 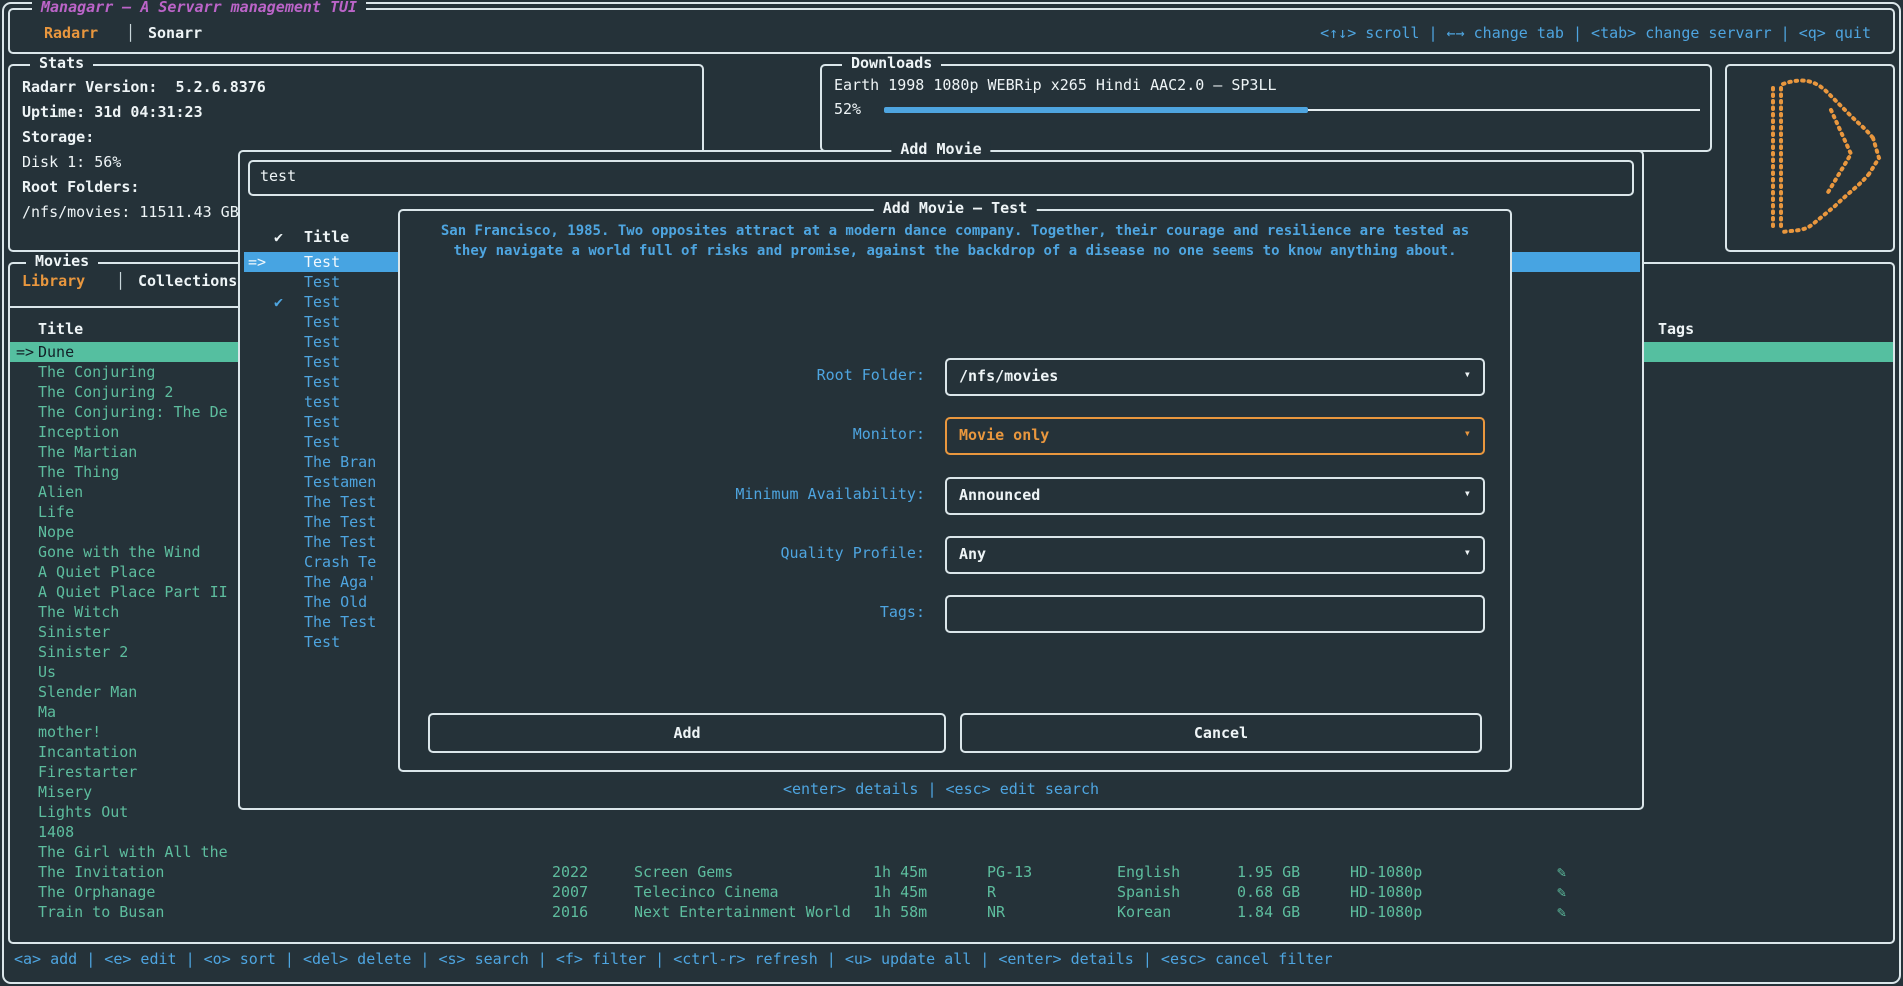 I want to click on movie-size: 1.84 GB, so click(x=1269, y=912).